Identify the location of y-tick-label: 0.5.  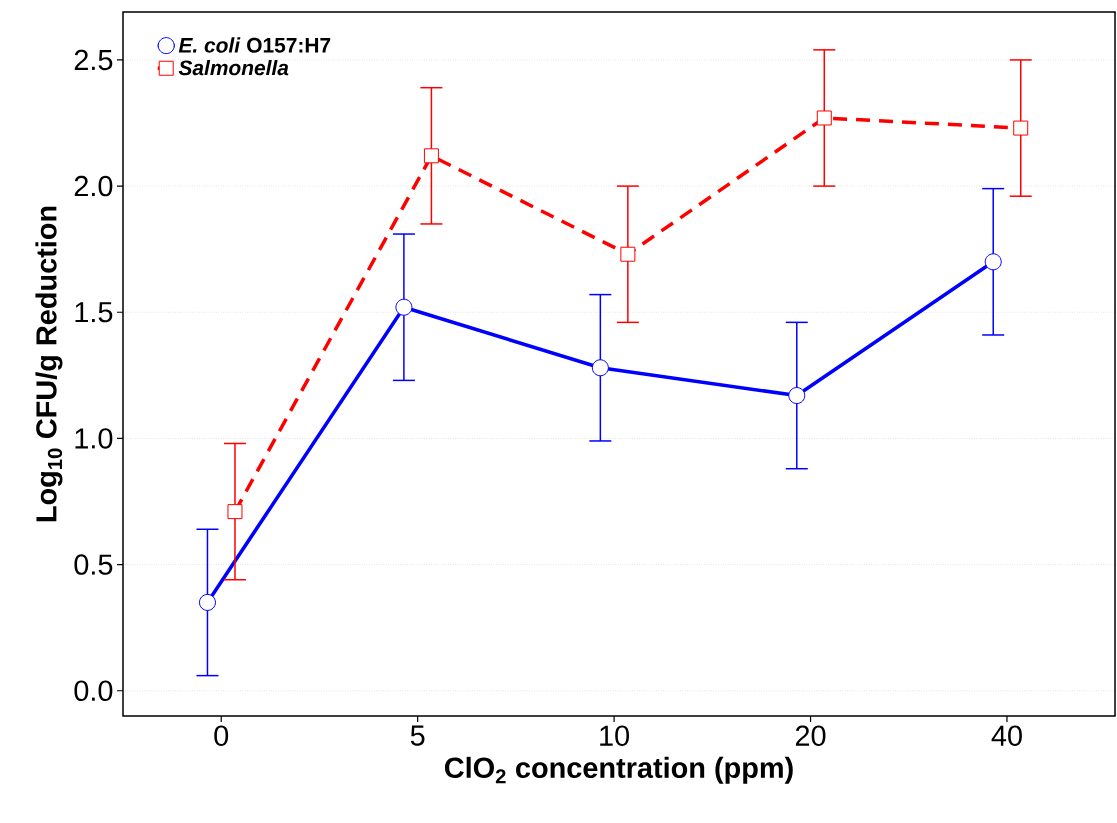
(93, 564).